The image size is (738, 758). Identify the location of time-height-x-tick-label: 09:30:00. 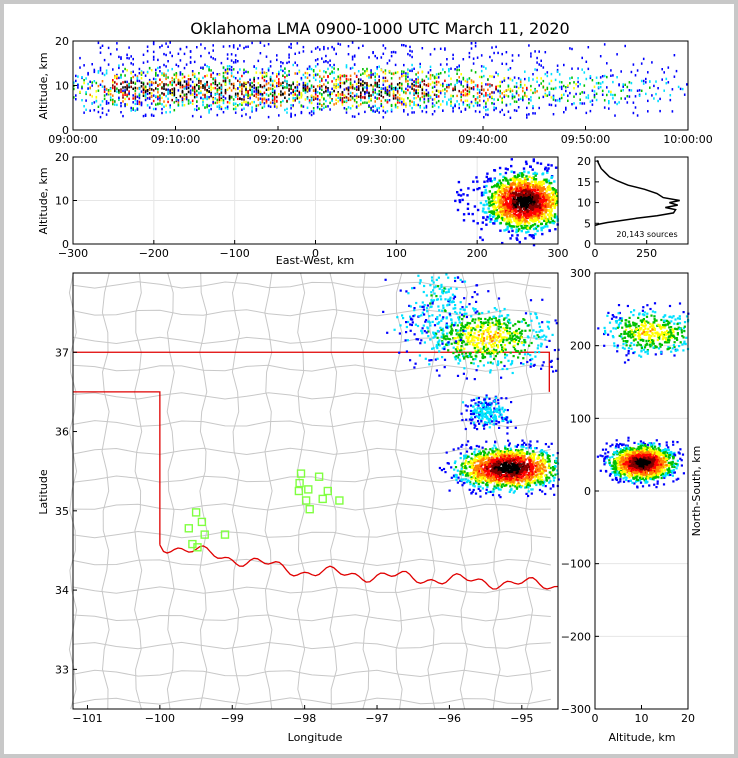
(380, 139).